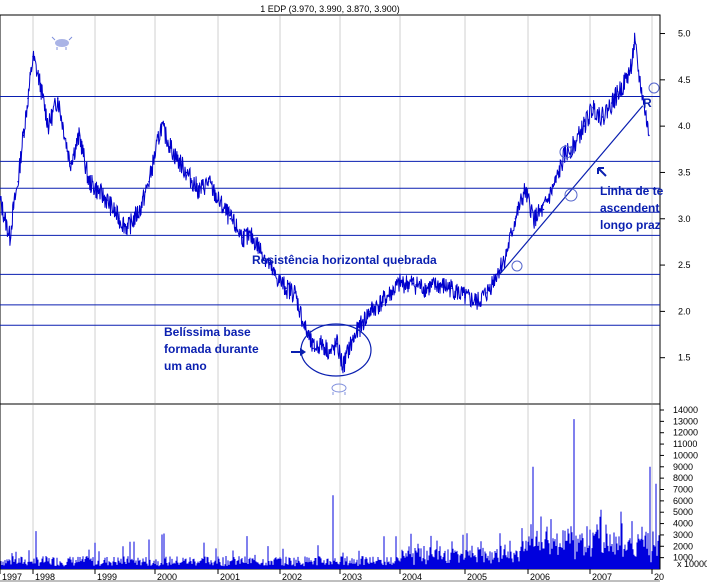 The width and height of the screenshot is (707, 582). I want to click on price-tick-label: 2.0, so click(684, 311).